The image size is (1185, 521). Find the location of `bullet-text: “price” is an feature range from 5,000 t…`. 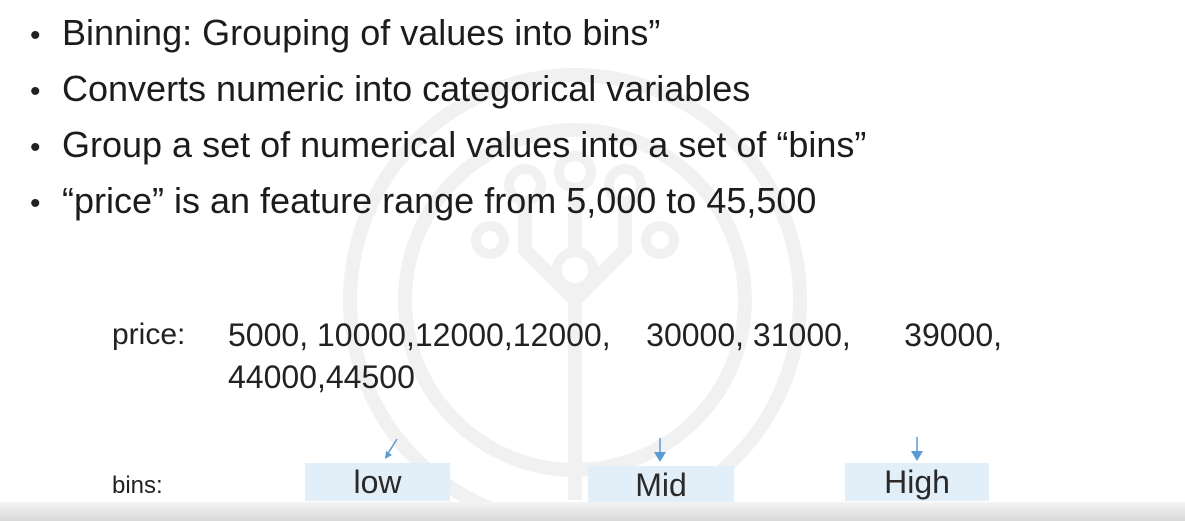

bullet-text: “price” is an feature range from 5,000 t… is located at coordinates (439, 200).